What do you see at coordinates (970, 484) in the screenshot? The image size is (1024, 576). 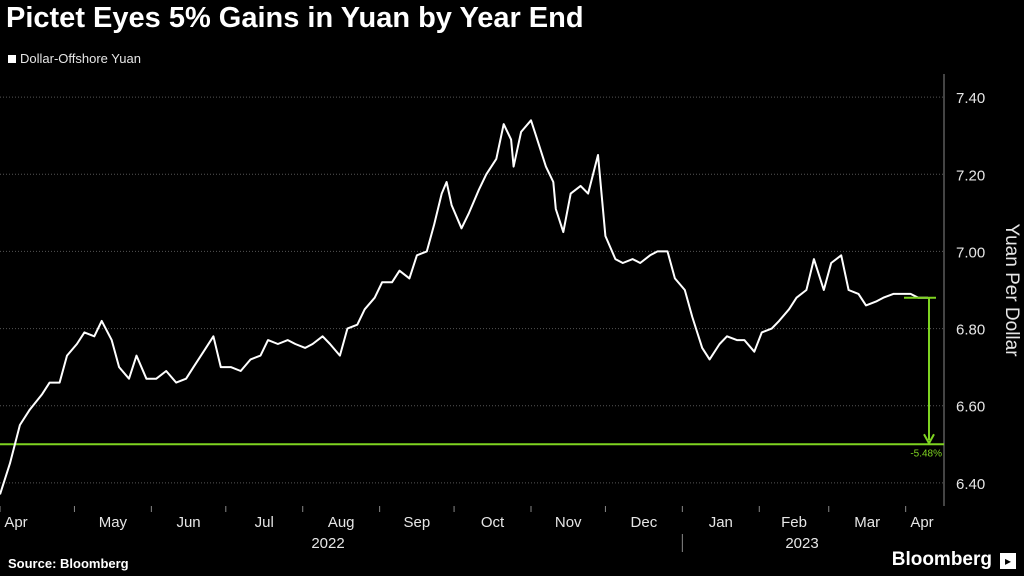 I see `y-tick-label: 6.40` at bounding box center [970, 484].